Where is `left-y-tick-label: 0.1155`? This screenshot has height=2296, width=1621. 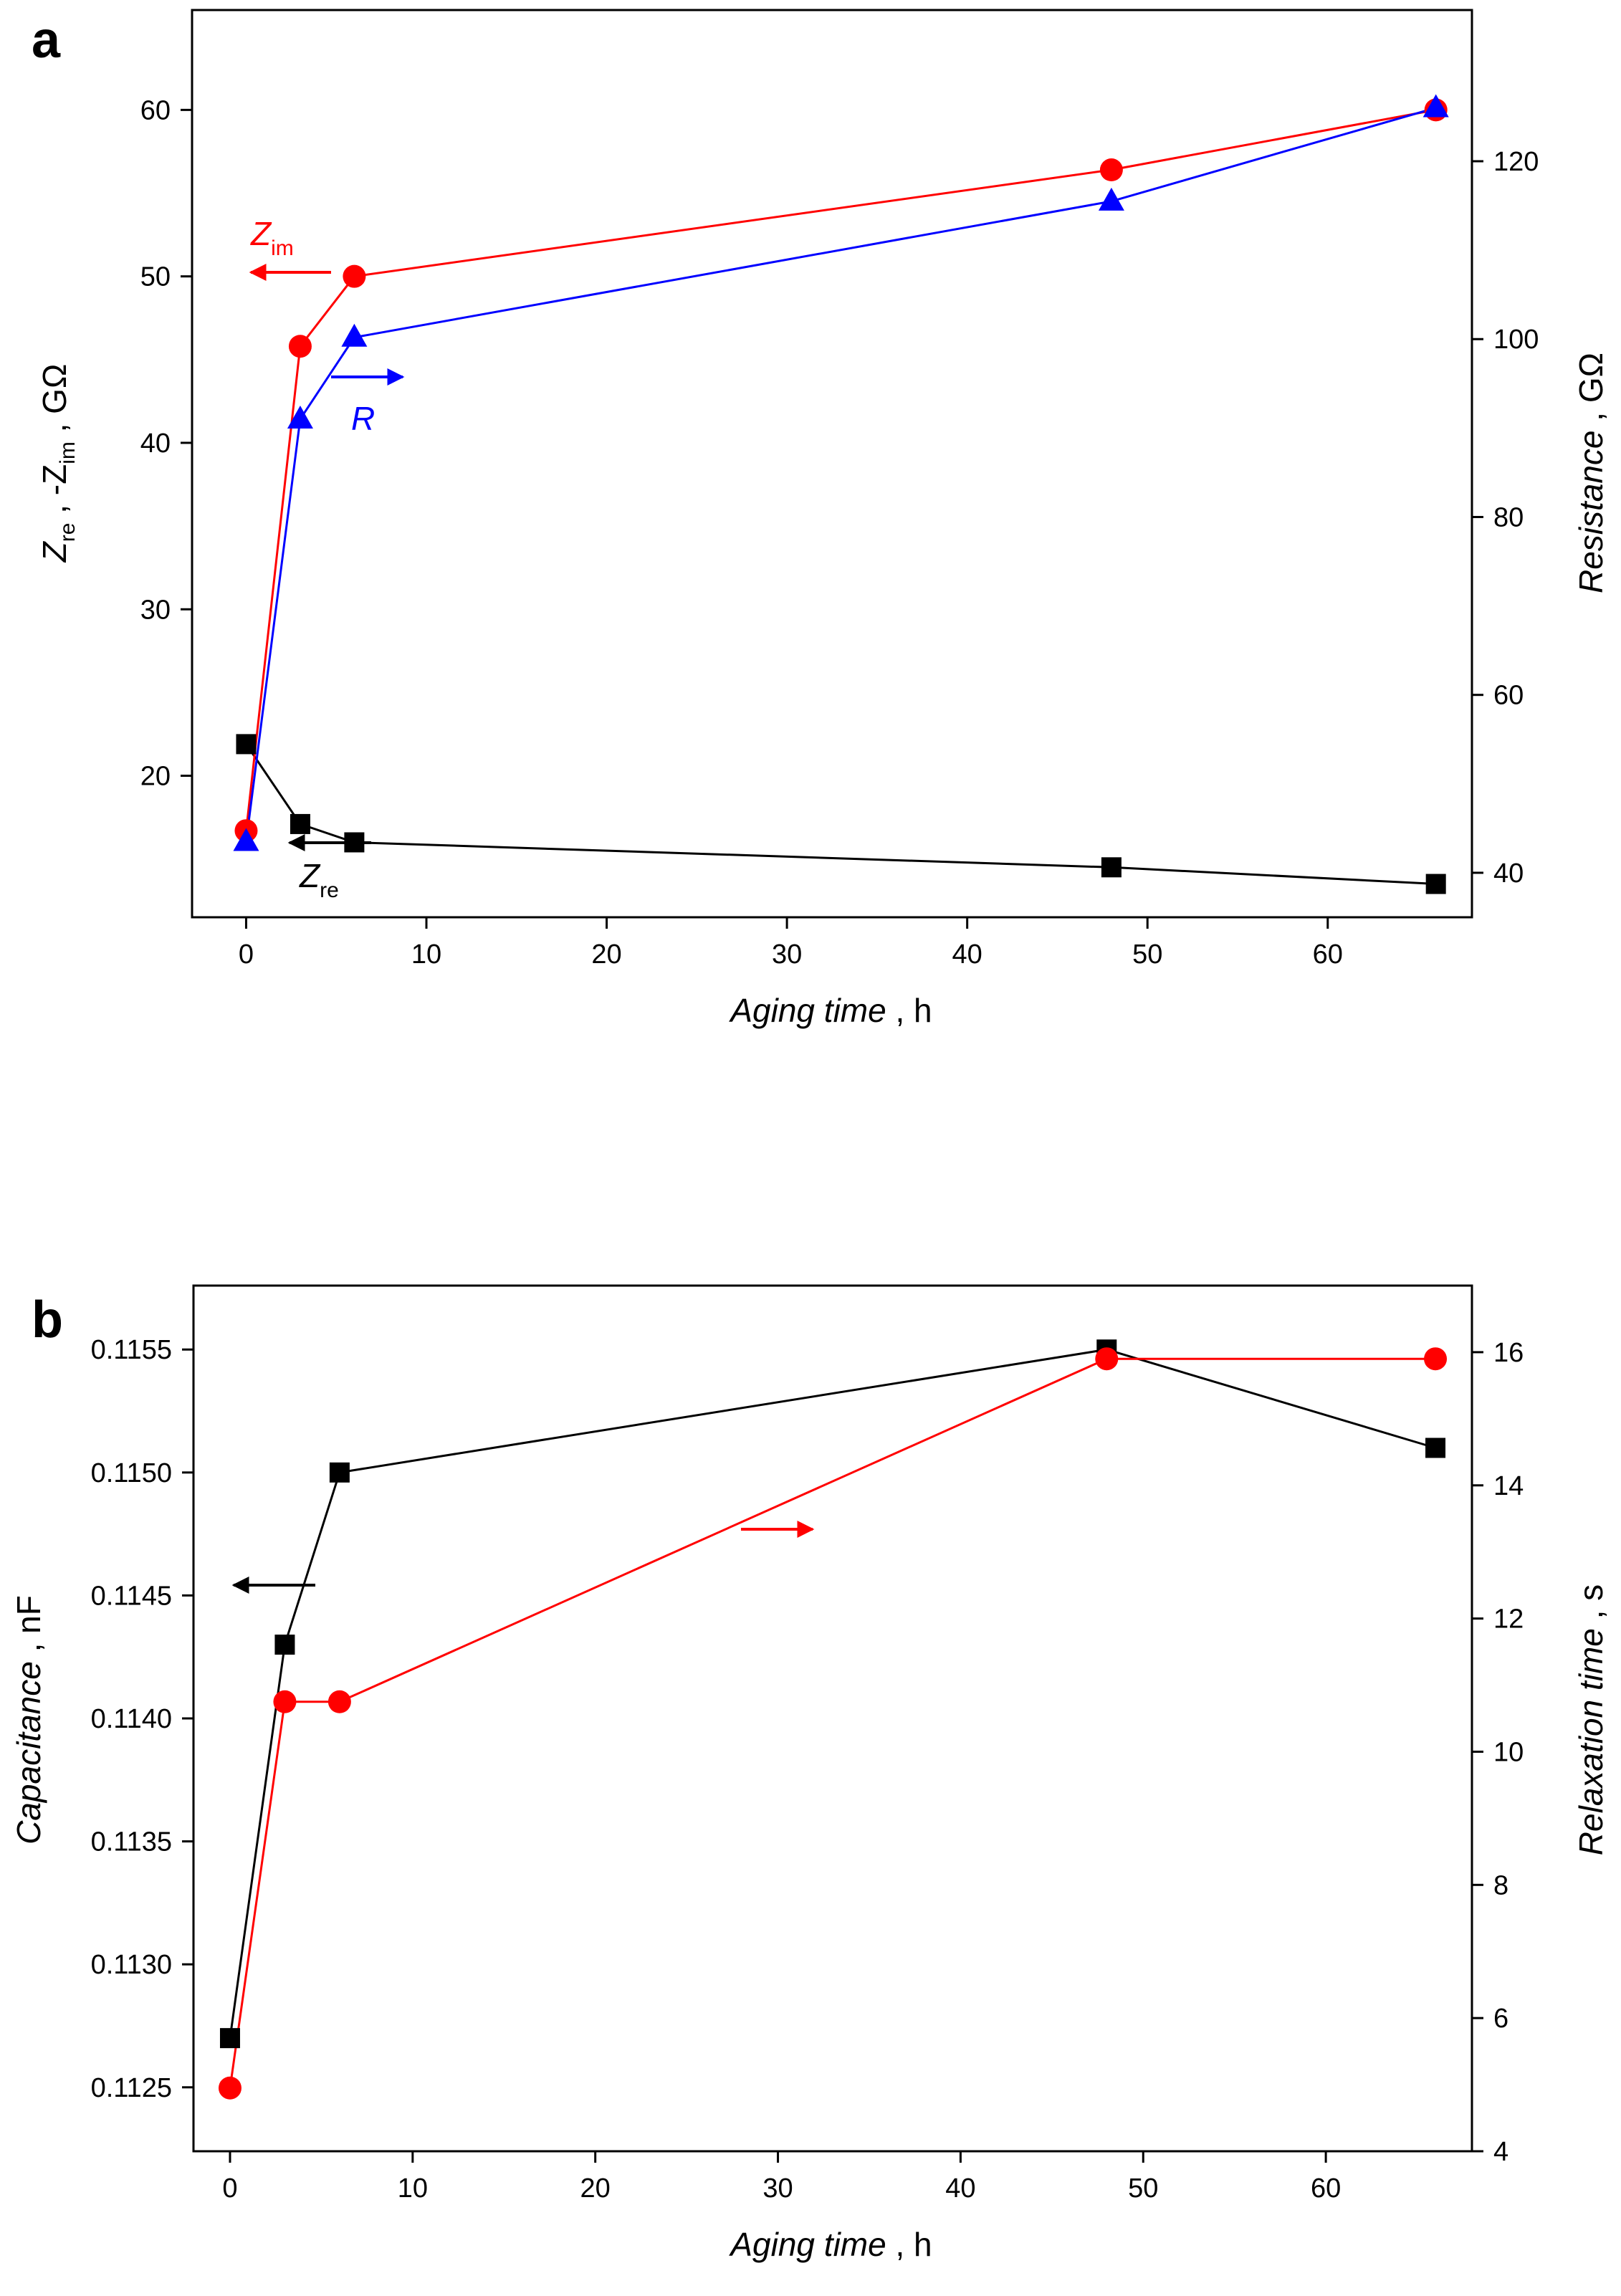
left-y-tick-label: 0.1155 is located at coordinates (132, 1350).